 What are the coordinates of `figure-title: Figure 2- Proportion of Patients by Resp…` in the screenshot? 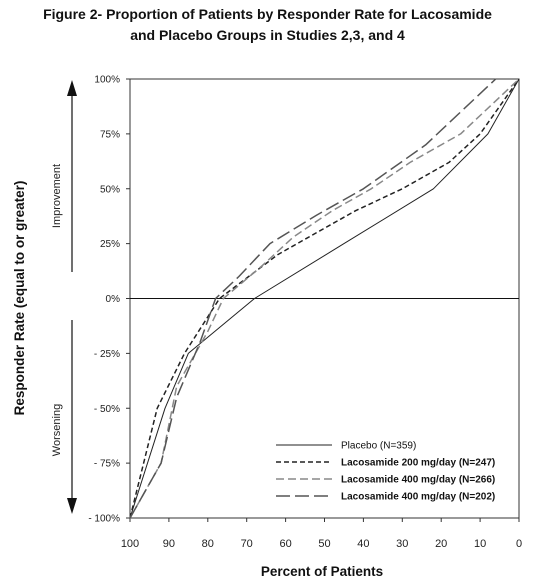 It's located at (267, 25).